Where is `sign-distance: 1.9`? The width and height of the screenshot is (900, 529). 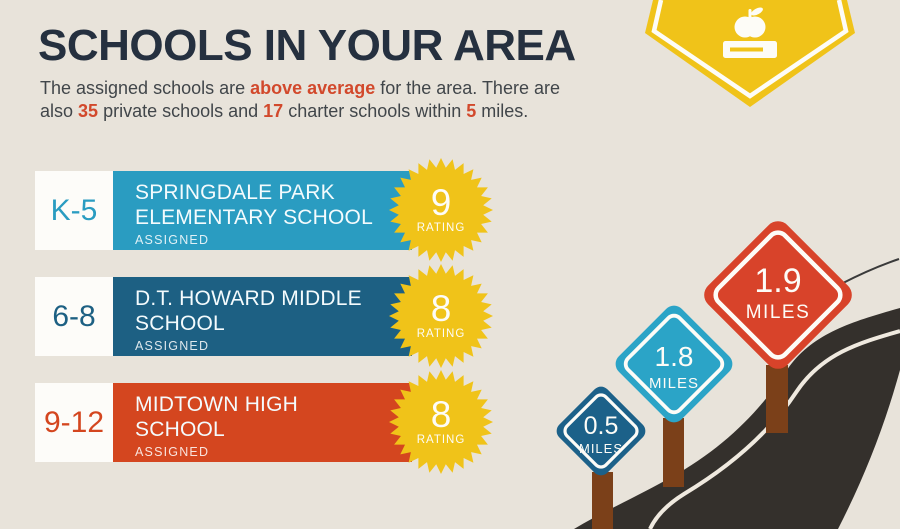
sign-distance: 1.9 is located at coordinates (777, 281).